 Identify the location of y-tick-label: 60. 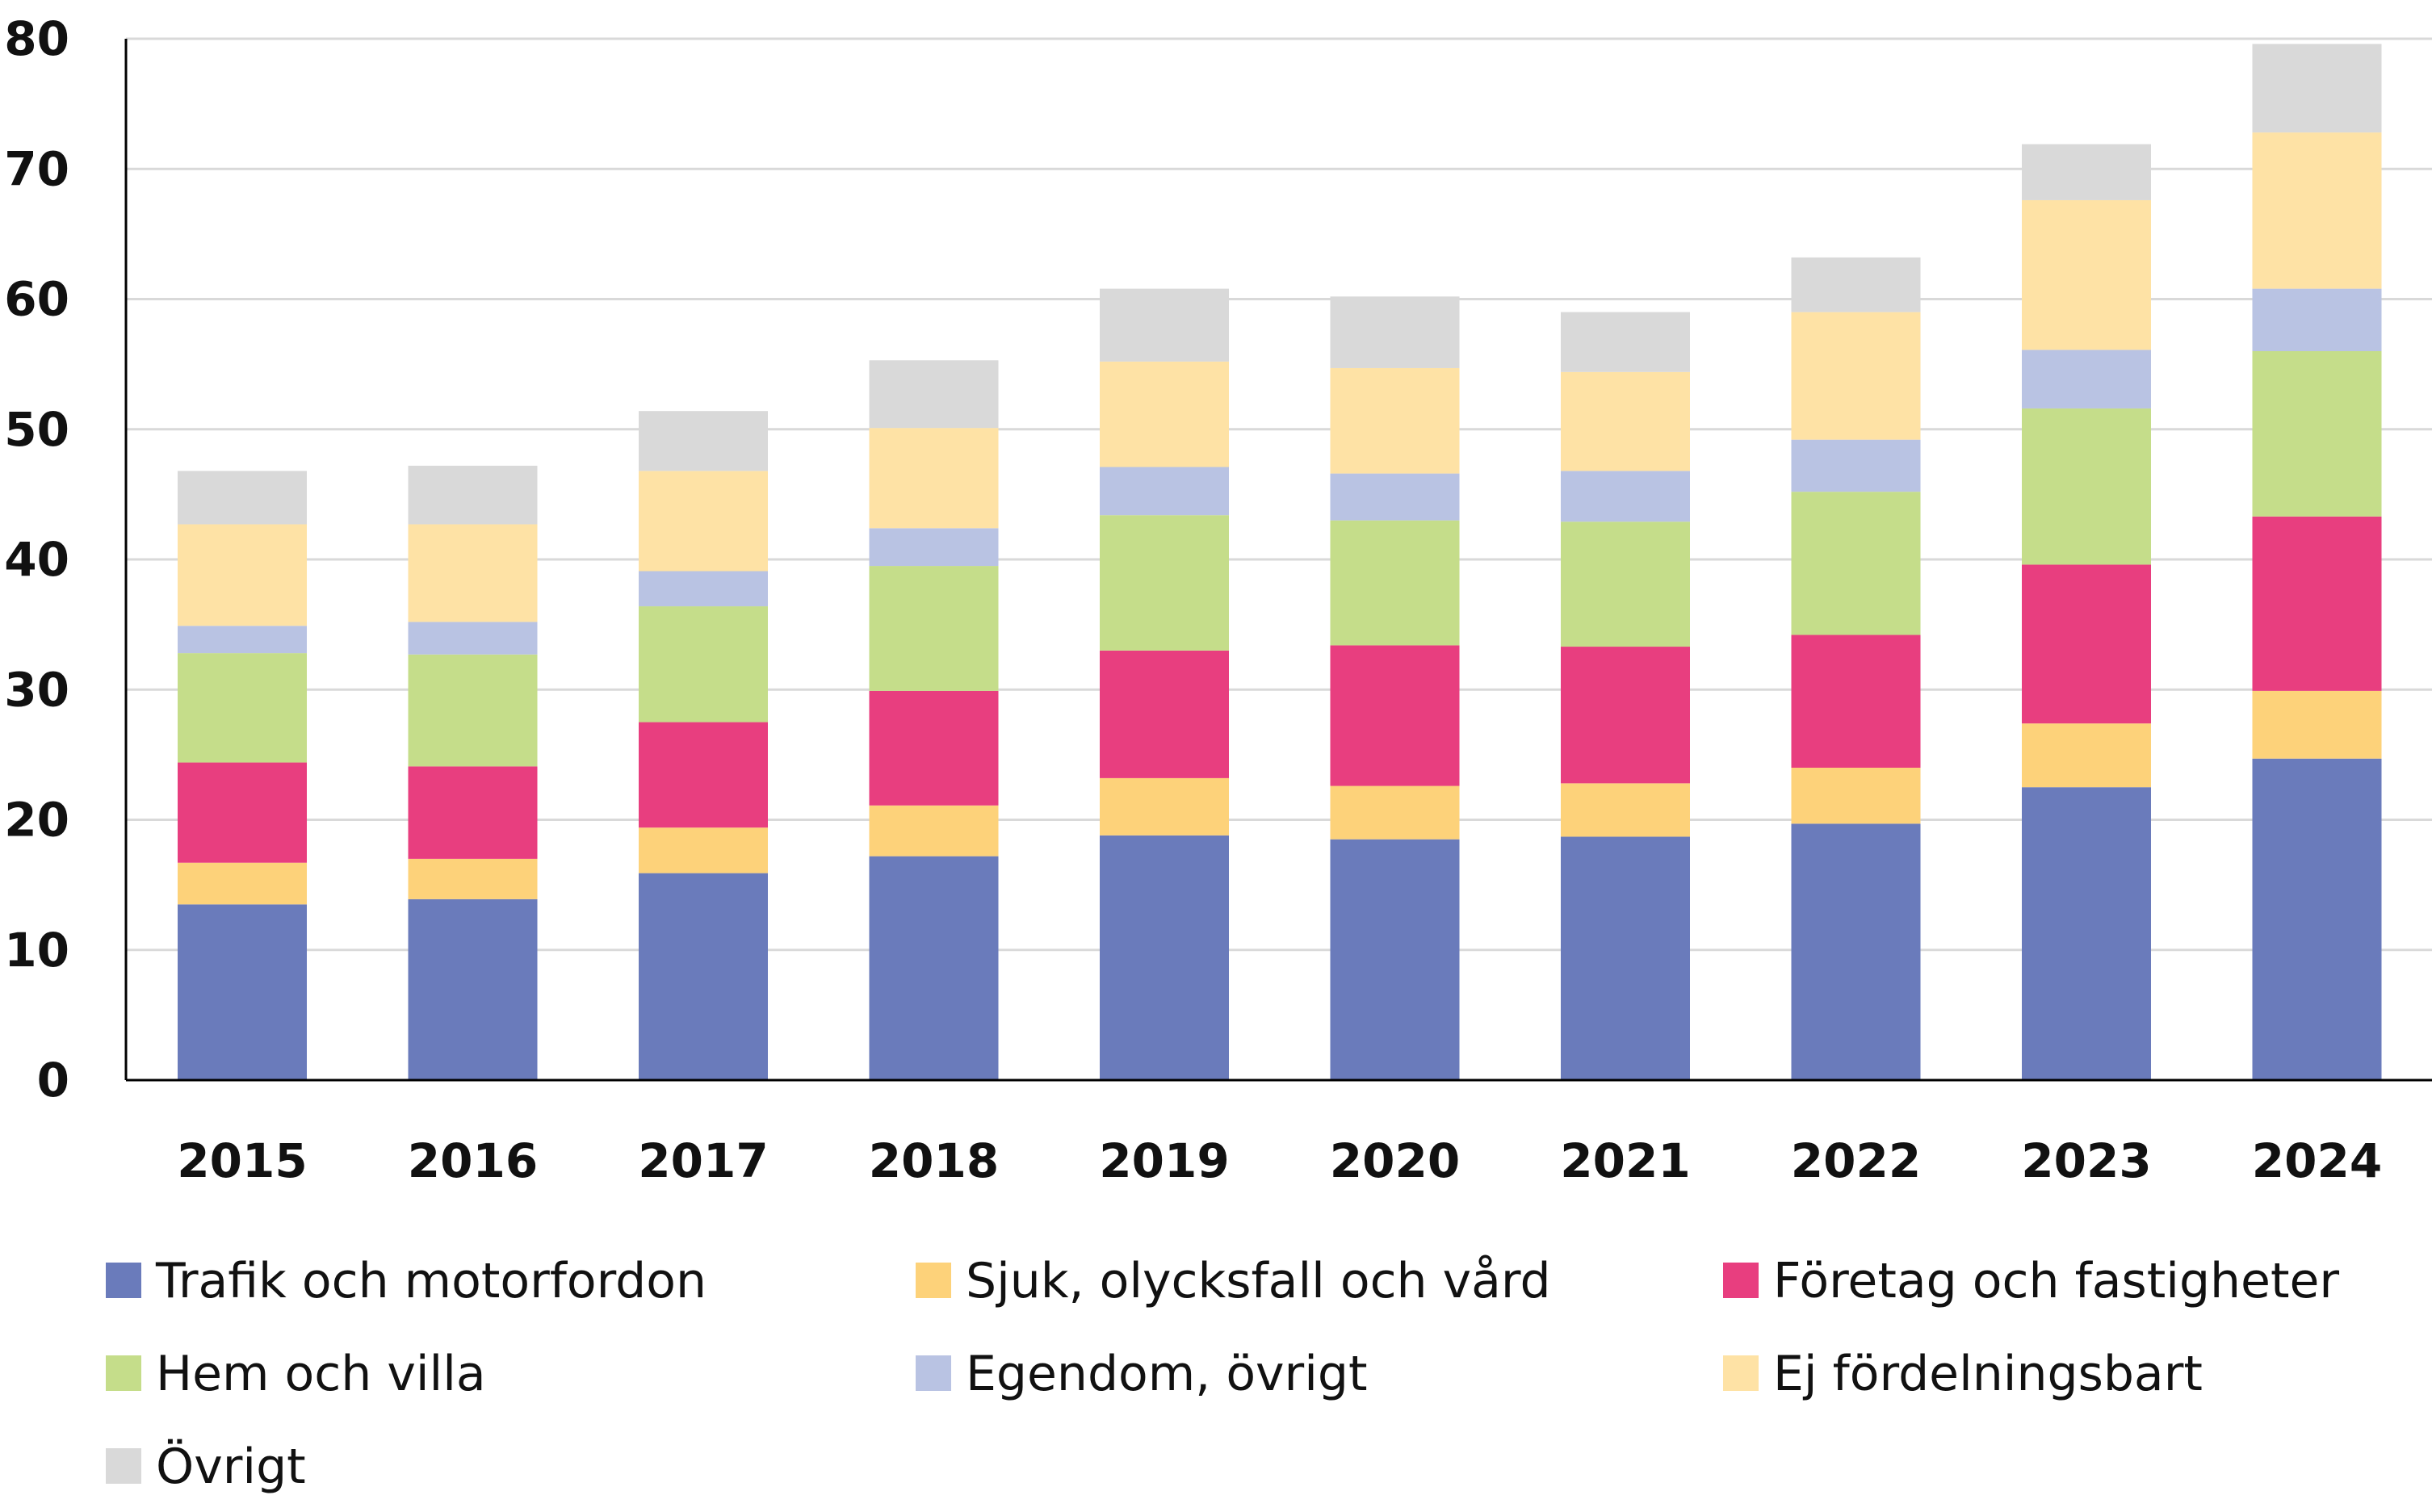
(36, 299).